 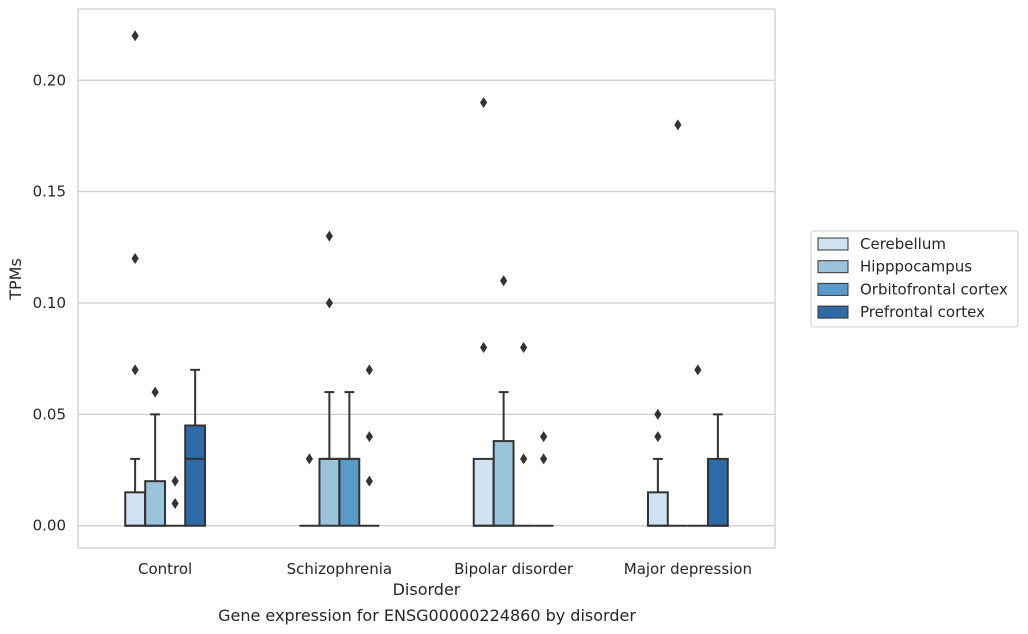 I want to click on x-tick-label: Major depression, so click(x=688, y=569).